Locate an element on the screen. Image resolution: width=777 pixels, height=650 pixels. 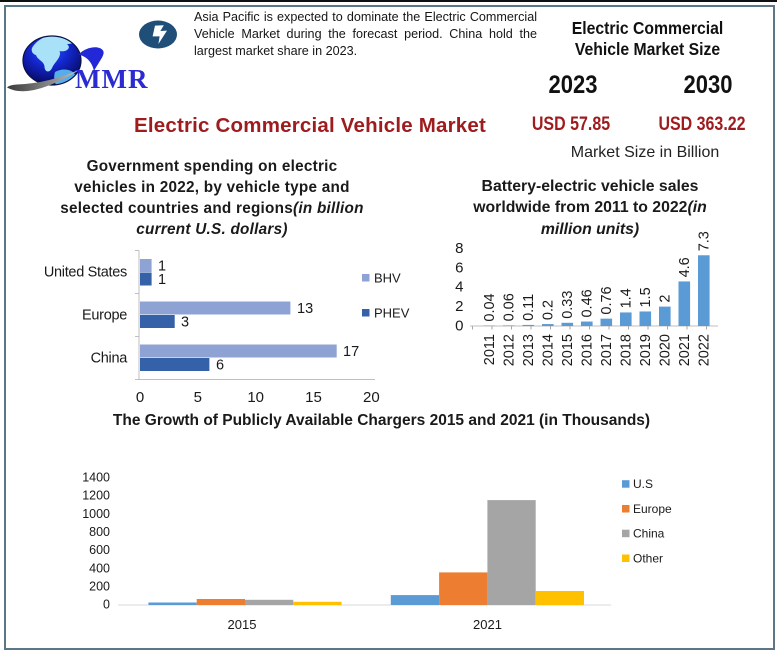
svg-text: MMR is located at coordinates (111, 79).